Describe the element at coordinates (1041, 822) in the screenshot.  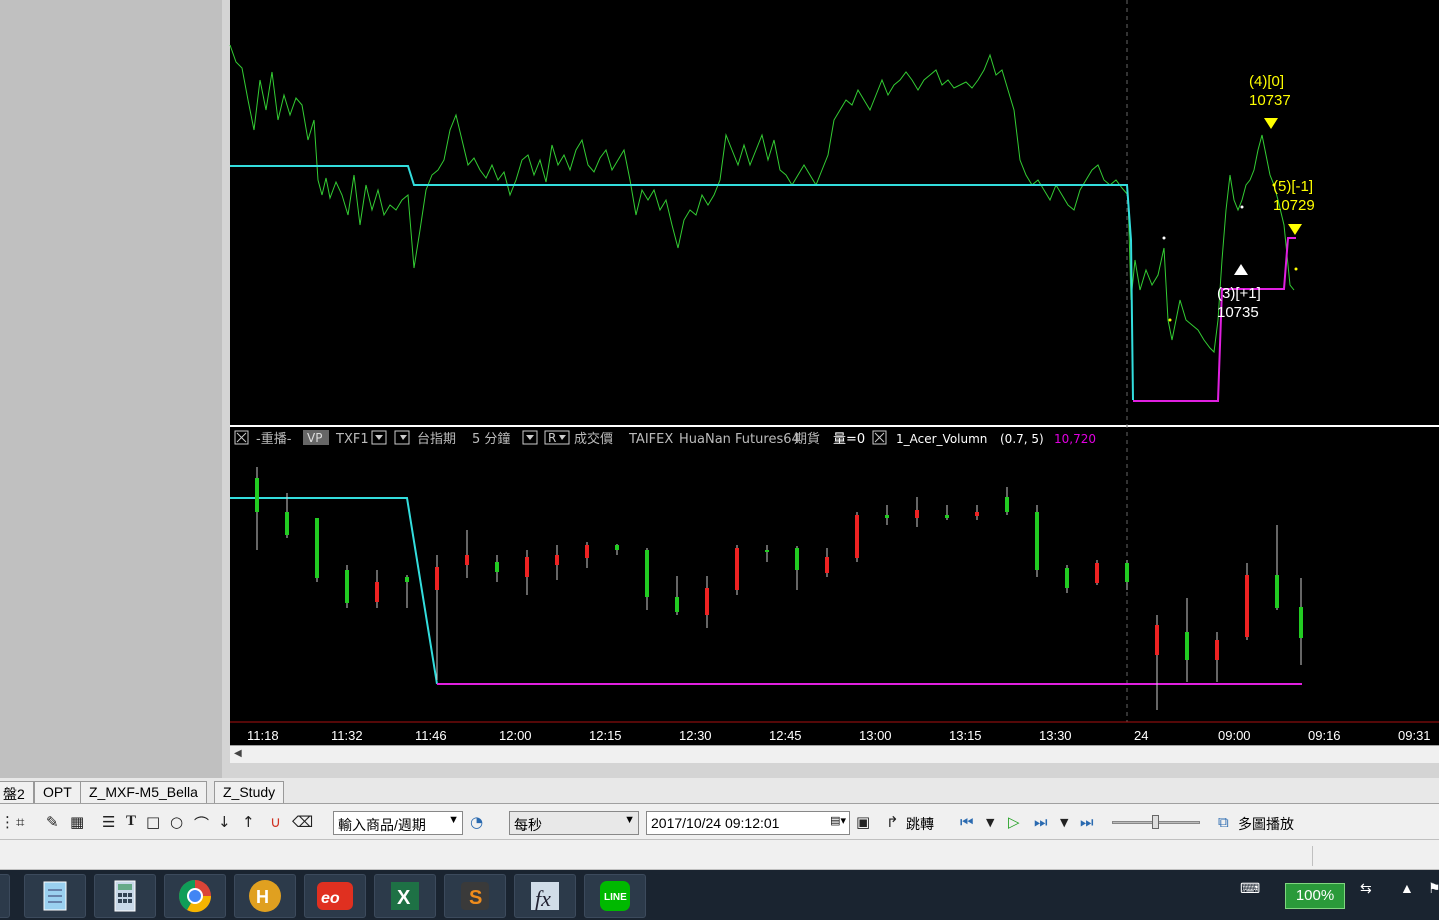
I see `step-forward-icon: ⏭` at that location.